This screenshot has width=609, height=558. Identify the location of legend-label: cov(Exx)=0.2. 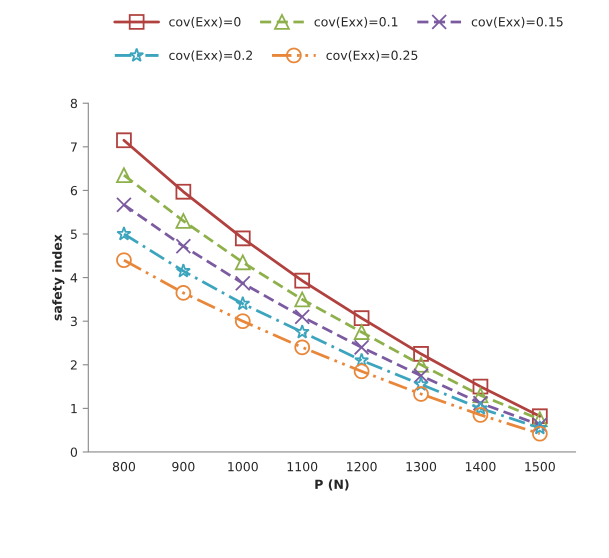
(210, 56).